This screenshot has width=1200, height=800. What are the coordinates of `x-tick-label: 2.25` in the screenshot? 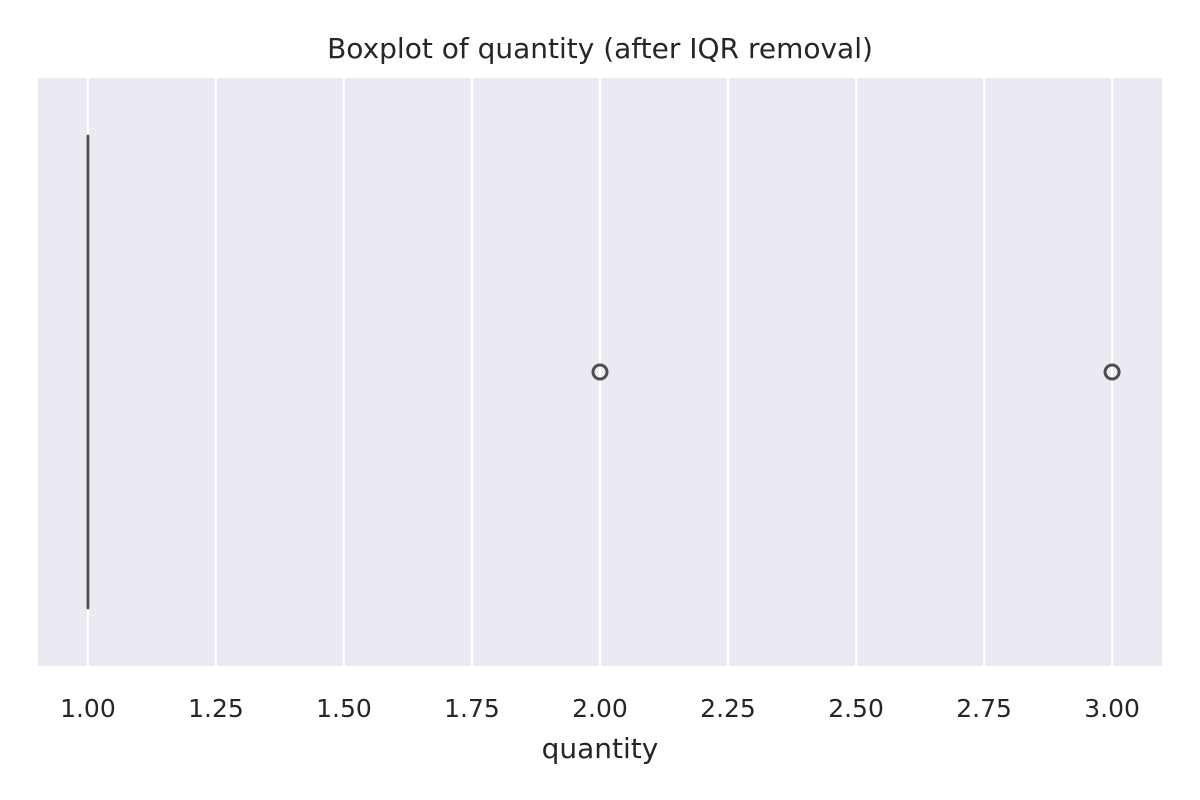 It's located at (728, 708).